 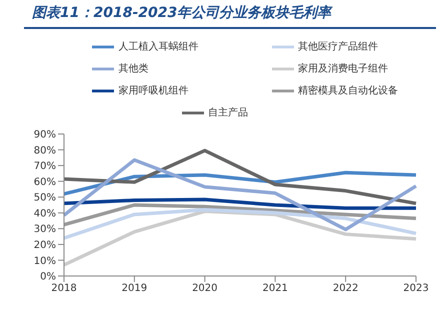 What do you see at coordinates (158, 47) in the screenshot?
I see `legend-label: 人工植入耳蜗组件` at bounding box center [158, 47].